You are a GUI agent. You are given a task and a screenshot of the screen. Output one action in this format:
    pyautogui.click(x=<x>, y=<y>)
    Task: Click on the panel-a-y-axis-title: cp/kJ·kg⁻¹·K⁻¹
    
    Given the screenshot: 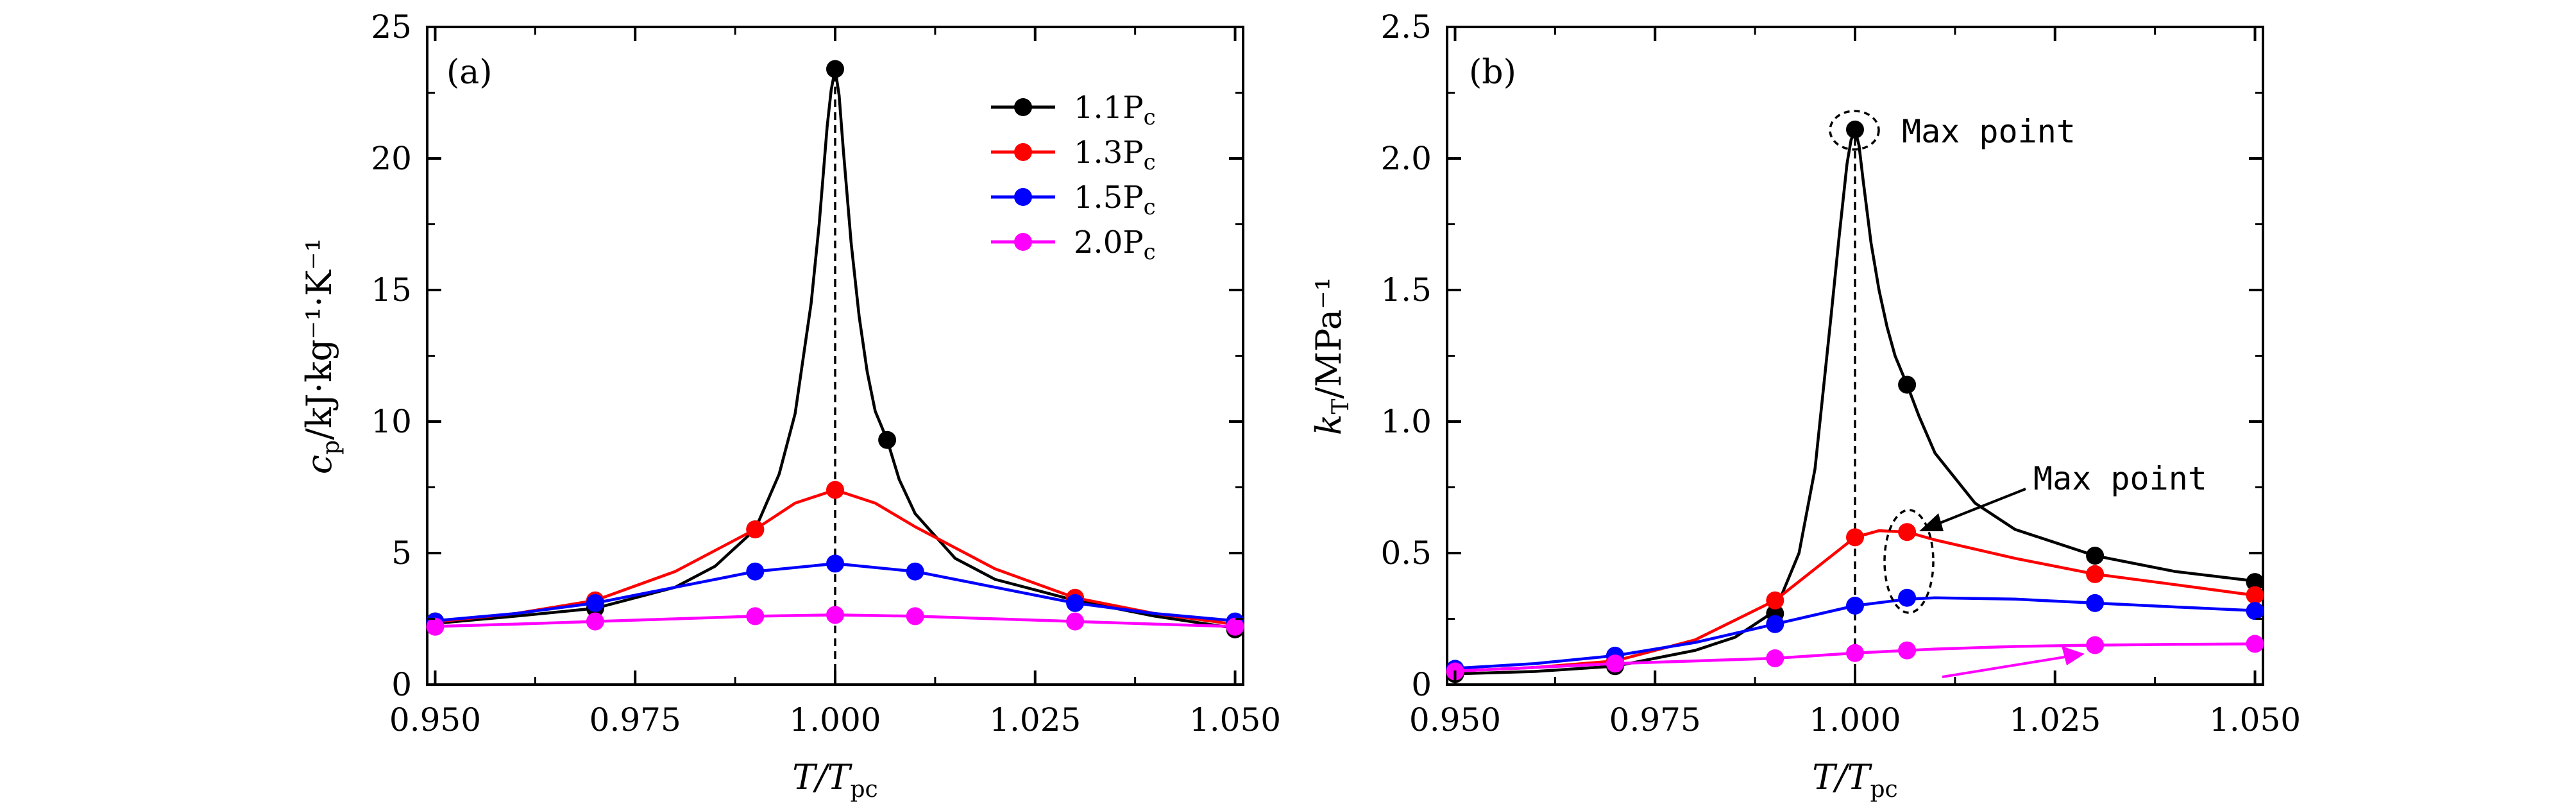 What is the action you would take?
    pyautogui.click(x=321, y=356)
    